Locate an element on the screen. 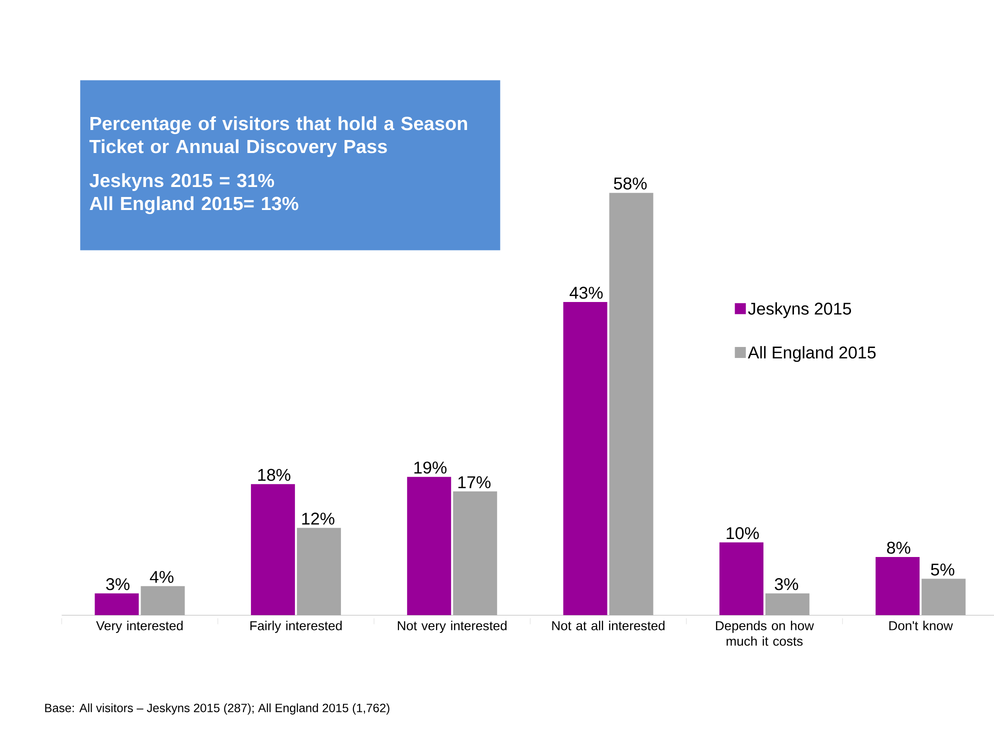 The width and height of the screenshot is (994, 742). legend-label: All England 2015 is located at coordinates (812, 354).